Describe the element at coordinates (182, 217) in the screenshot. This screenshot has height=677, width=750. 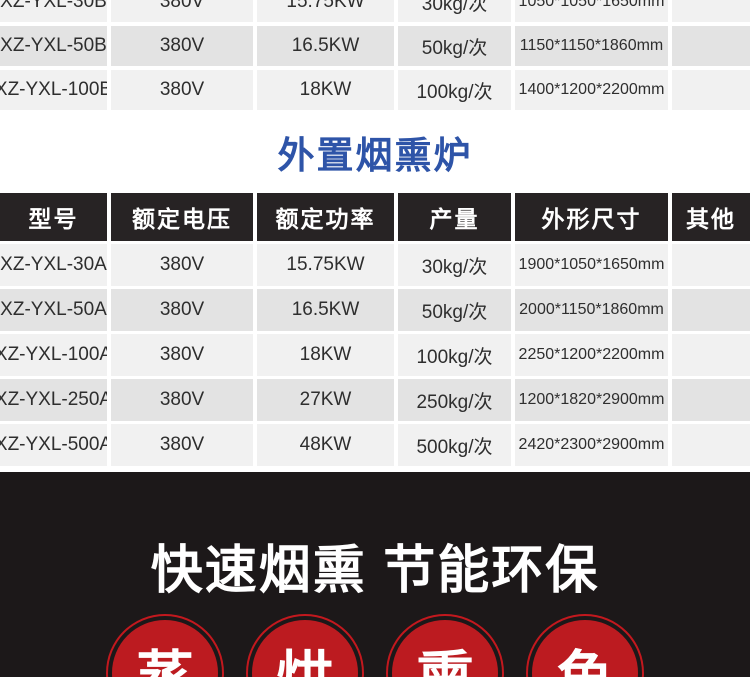
I see `header-voltage: 额定电压` at that location.